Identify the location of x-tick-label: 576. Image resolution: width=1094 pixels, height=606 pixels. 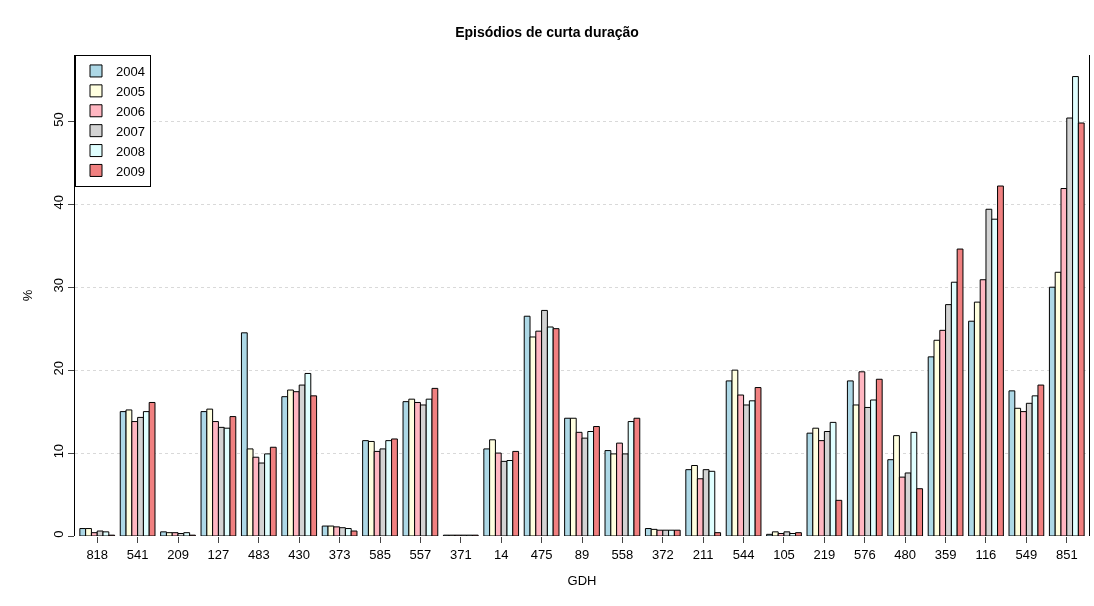
(864, 554).